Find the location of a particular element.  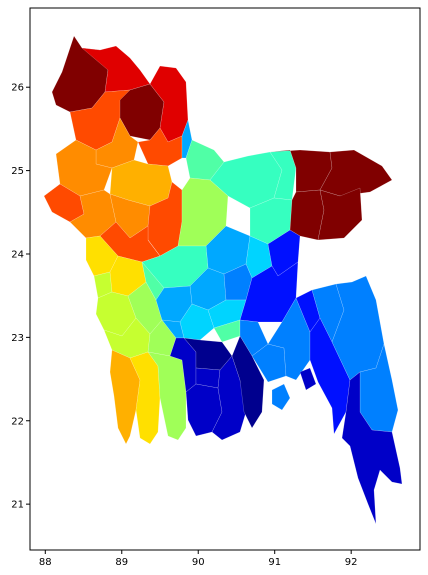

y-tick-label: 23 is located at coordinates (17, 338).